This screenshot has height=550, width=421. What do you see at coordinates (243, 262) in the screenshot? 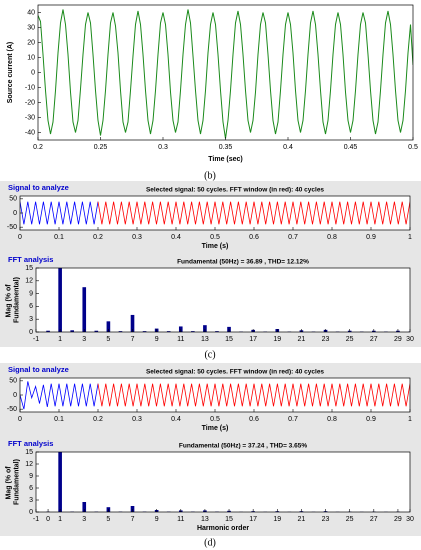
I see `chart-title: Fundamental (50Hz) = 36.89 , THD= 12.12%` at bounding box center [243, 262].